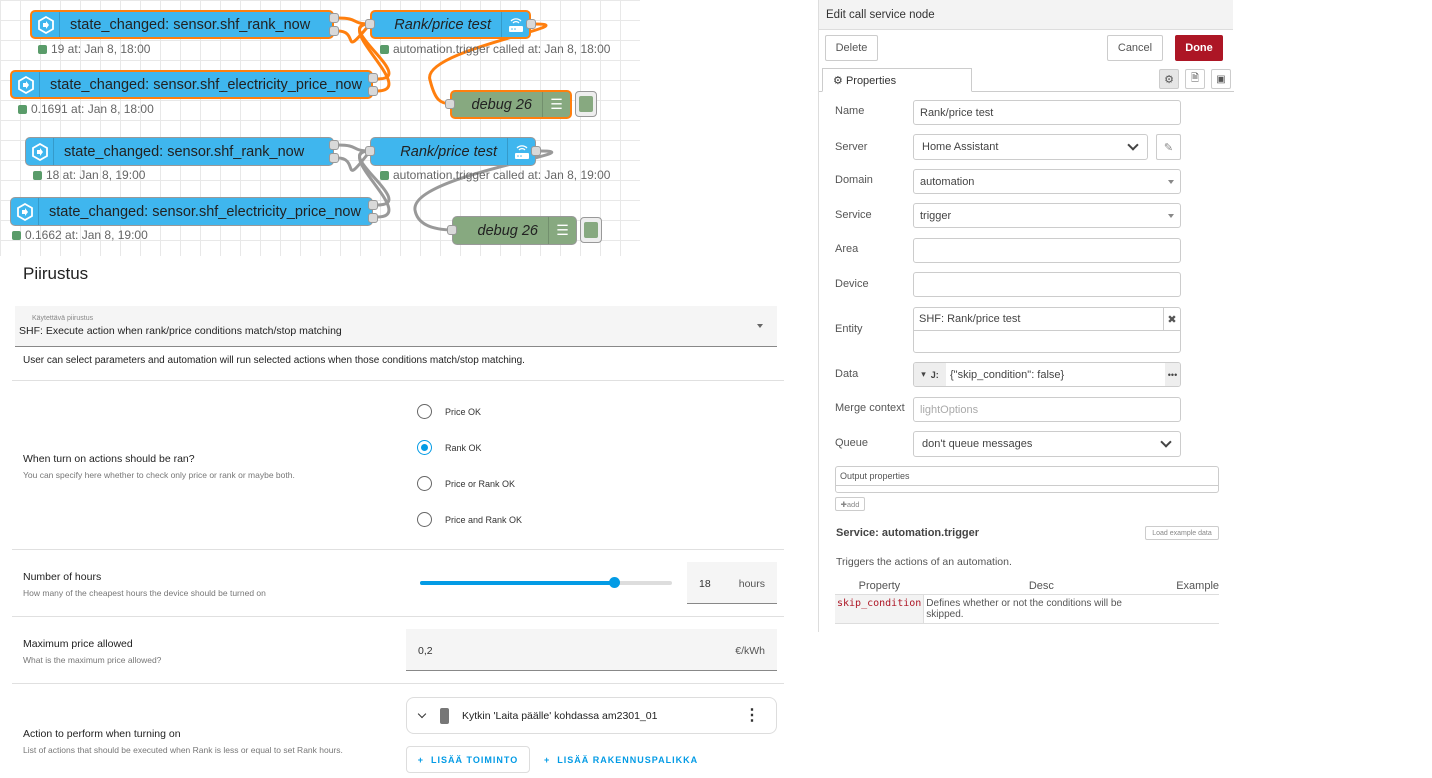 The image size is (1432, 778). What do you see at coordinates (1047, 112) in the screenshot?
I see `name-input: Rank/price test` at bounding box center [1047, 112].